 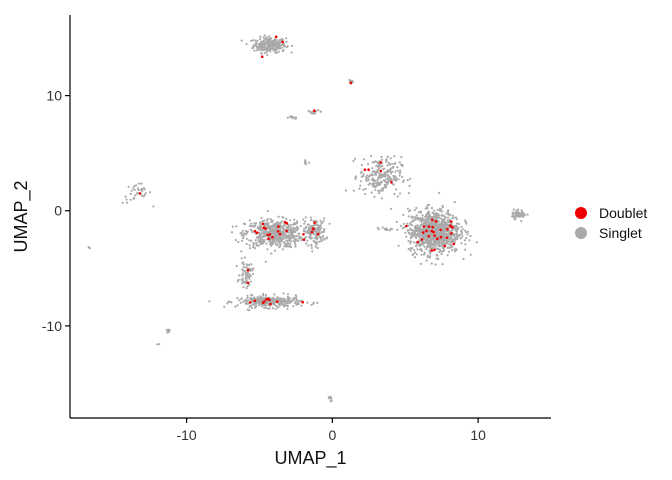 What do you see at coordinates (332, 435) in the screenshot?
I see `x-tick-label: 0` at bounding box center [332, 435].